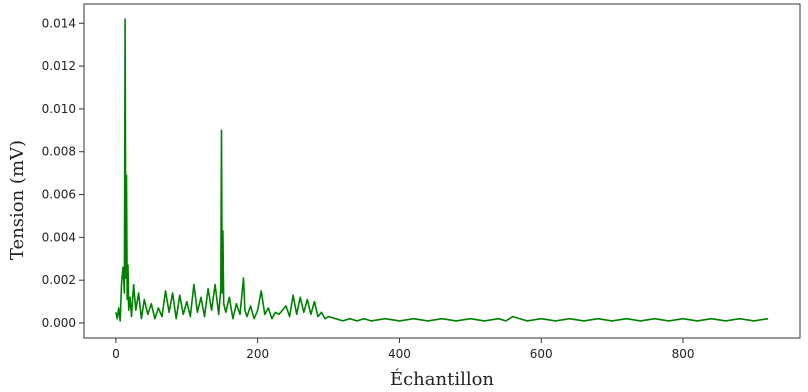  What do you see at coordinates (399, 354) in the screenshot?
I see `x-tick-label: 400` at bounding box center [399, 354].